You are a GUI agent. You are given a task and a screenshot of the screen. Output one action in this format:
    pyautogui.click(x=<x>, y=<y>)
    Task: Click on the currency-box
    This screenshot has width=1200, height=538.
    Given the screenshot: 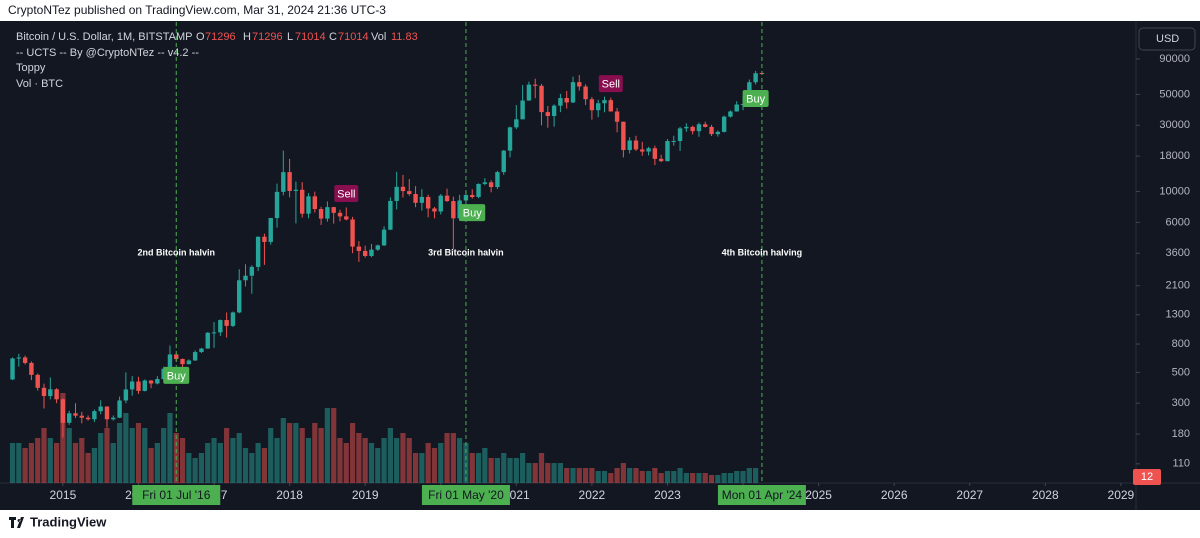 What is the action you would take?
    pyautogui.click(x=1167, y=39)
    